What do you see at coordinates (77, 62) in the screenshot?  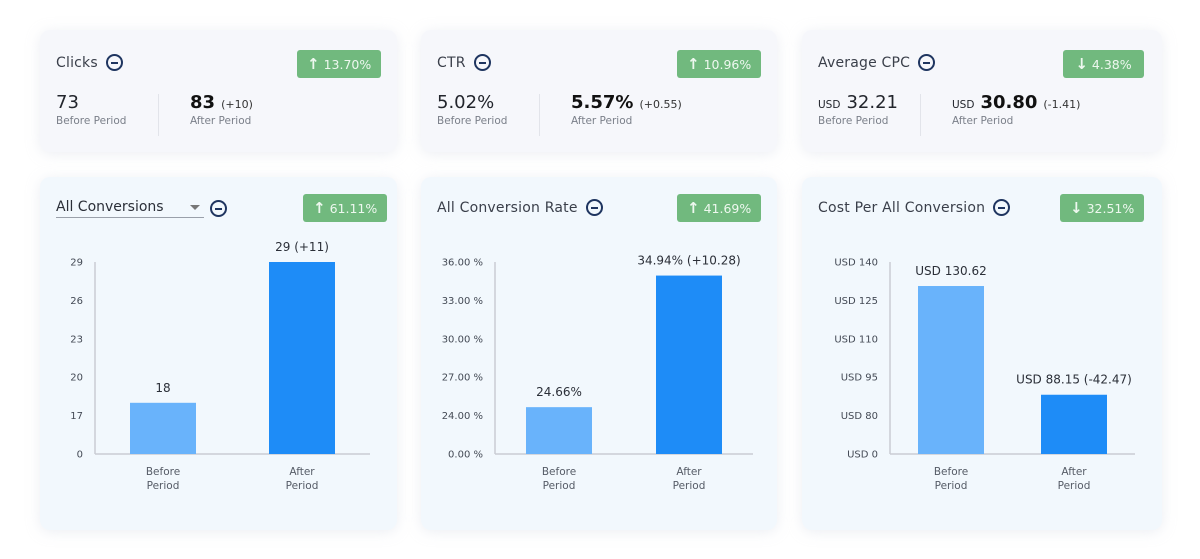 I see `card-title-text: Clicks` at bounding box center [77, 62].